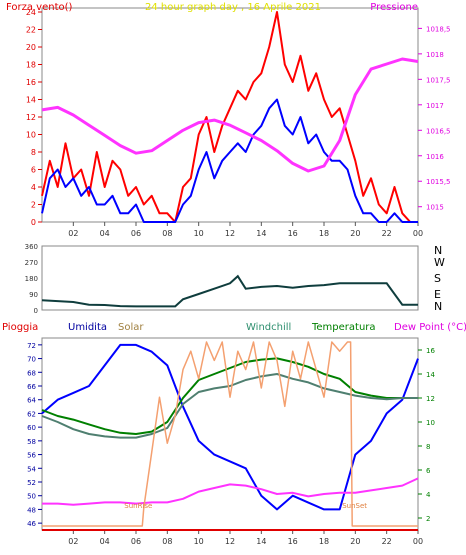  What do you see at coordinates (438, 29) in the screenshot?
I see `panel1-right-tick-label: 1018,5` at bounding box center [438, 29].